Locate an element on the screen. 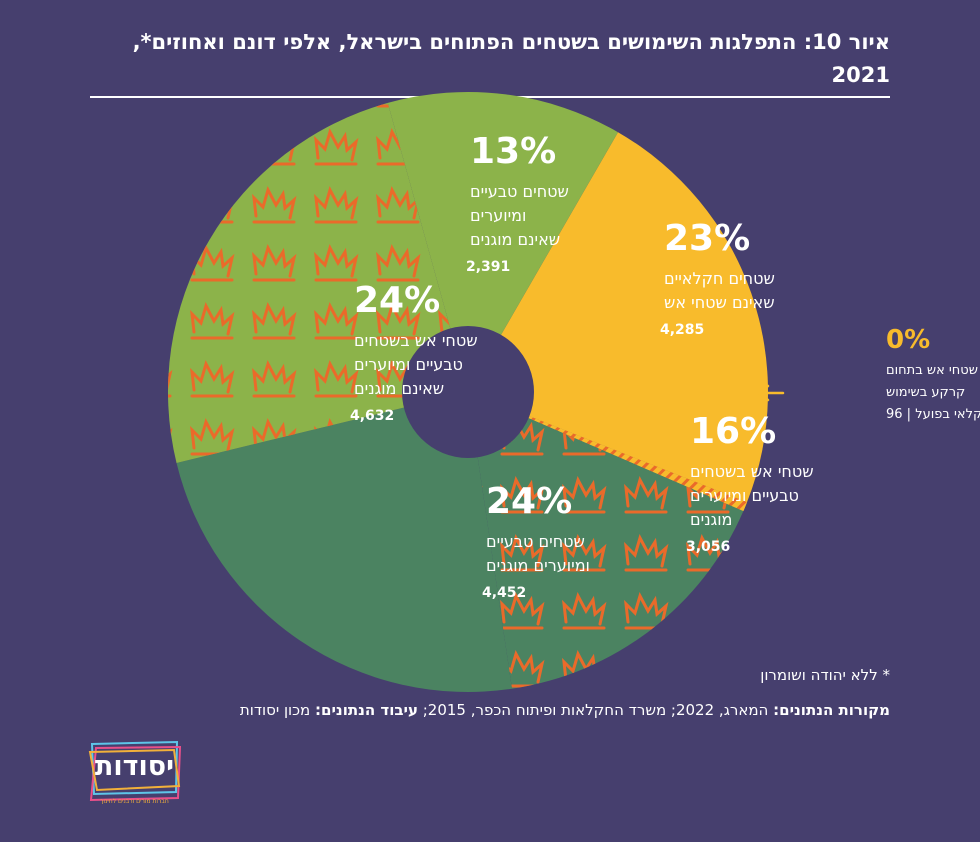 Image resolution: width=980 pixels, height=842 pixels. slice-value-label: 4,452 is located at coordinates (504, 593).